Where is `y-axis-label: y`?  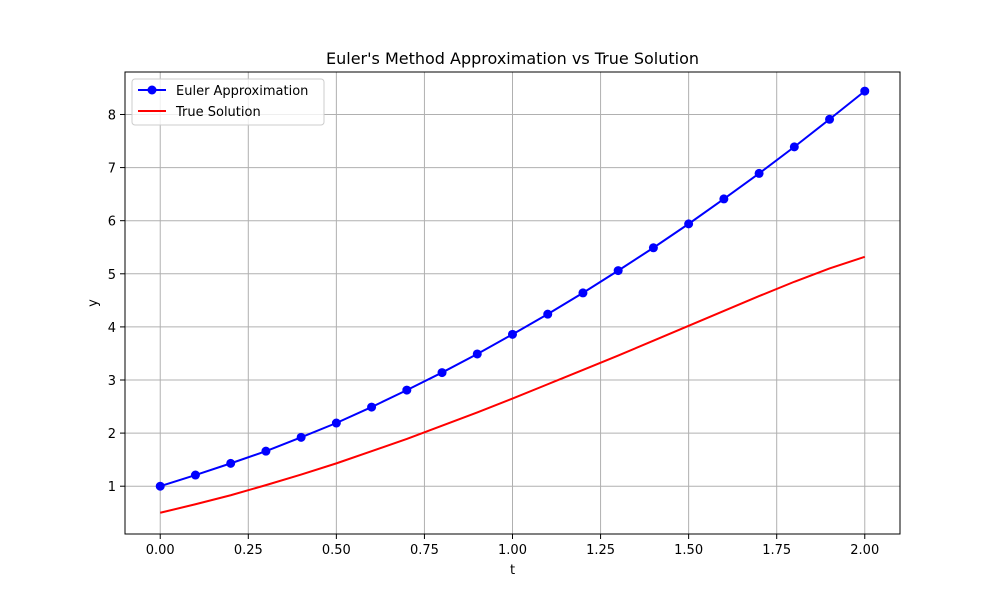 y-axis-label: y is located at coordinates (93, 303).